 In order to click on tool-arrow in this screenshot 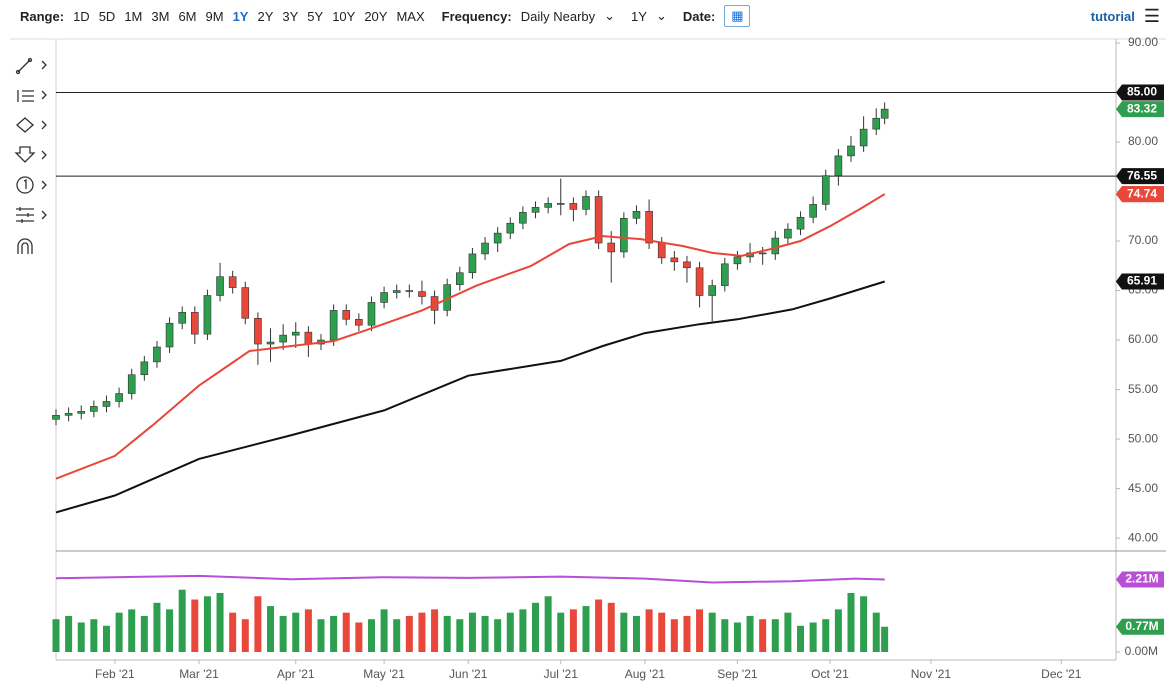, I will do `click(25, 154)`.